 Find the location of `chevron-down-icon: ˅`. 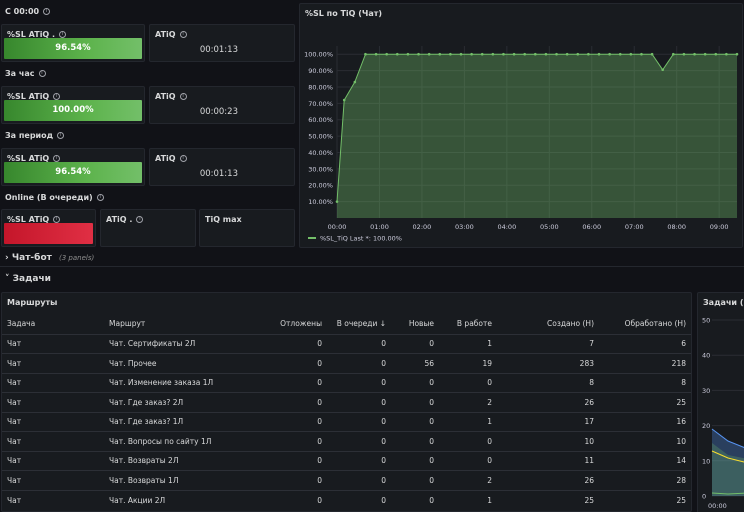

chevron-down-icon: ˅ is located at coordinates (7, 279).